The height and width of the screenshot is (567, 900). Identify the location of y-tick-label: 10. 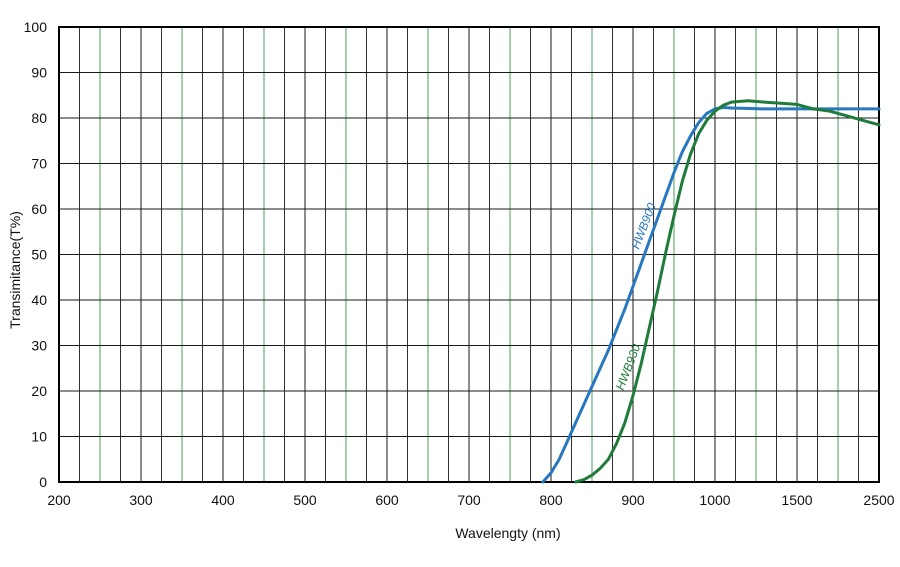
(39, 437).